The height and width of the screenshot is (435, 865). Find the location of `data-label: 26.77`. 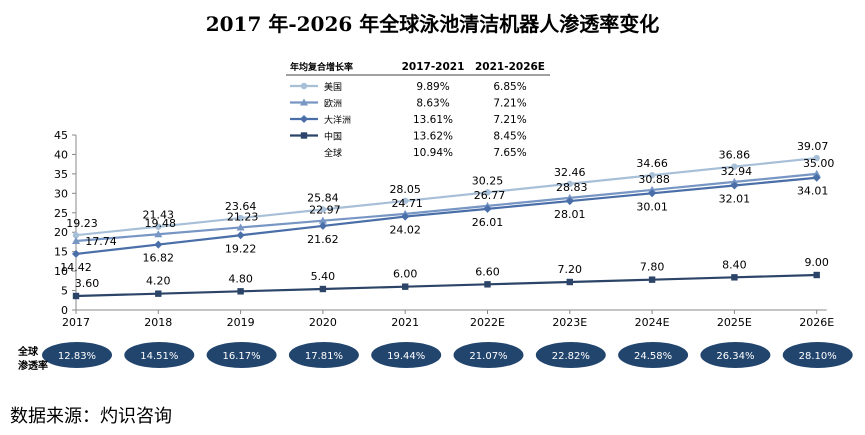

data-label: 26.77 is located at coordinates (490, 195).